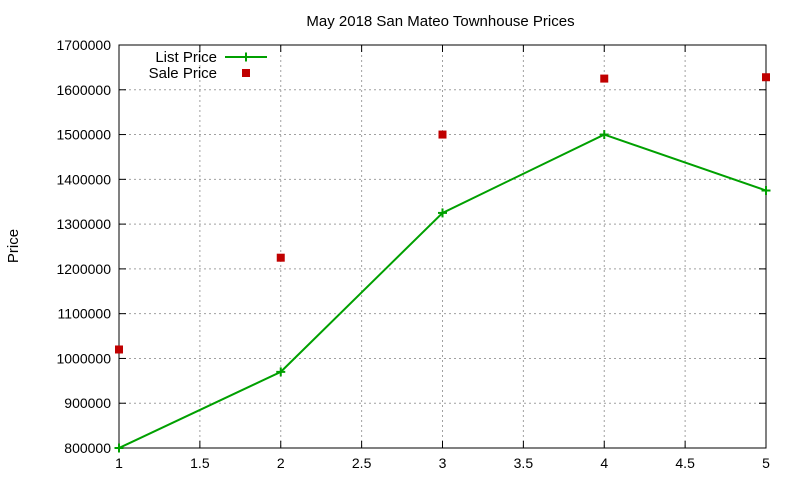  I want to click on legend-label: Sale Price, so click(183, 73).